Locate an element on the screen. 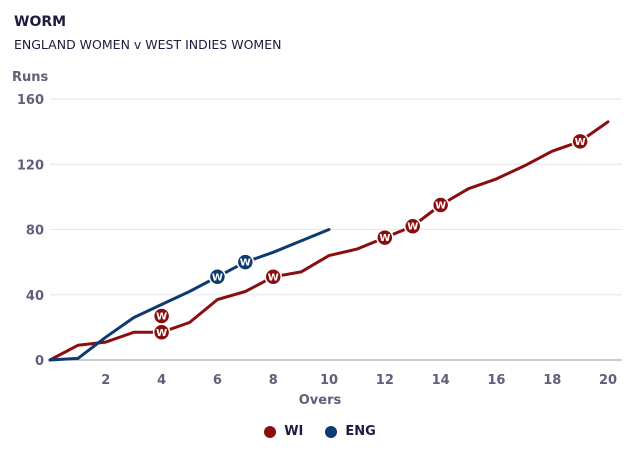  x-tick-label: 14 is located at coordinates (441, 380).